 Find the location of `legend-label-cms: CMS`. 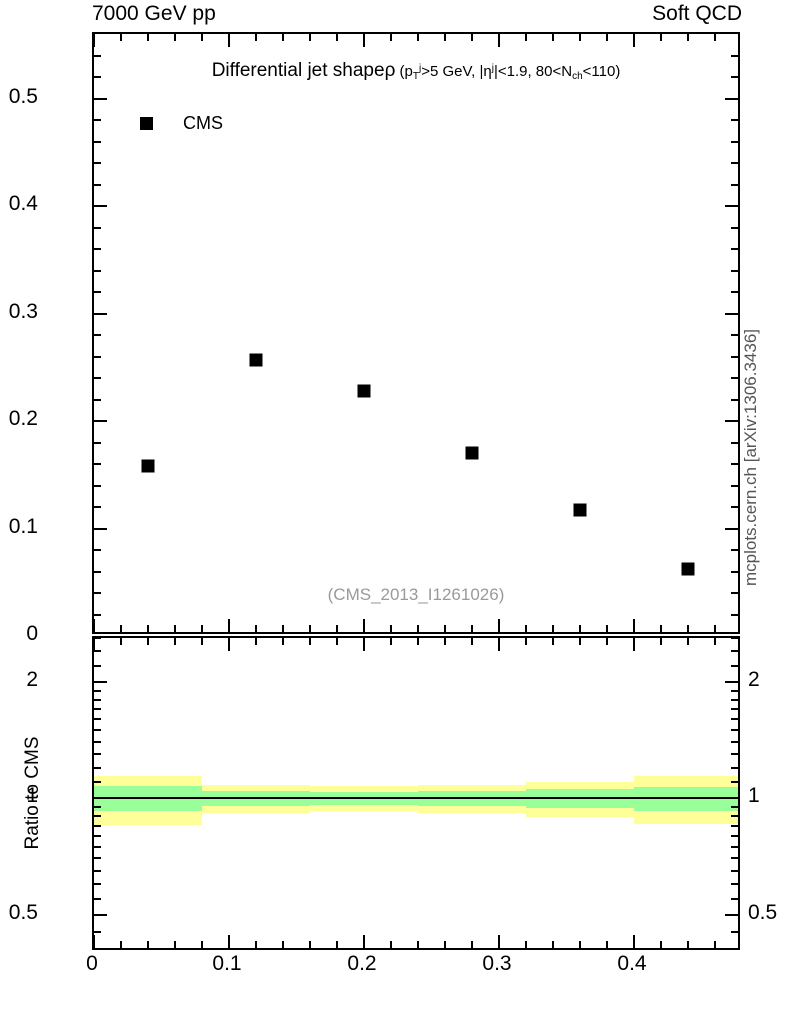

legend-label-cms: CMS is located at coordinates (203, 123).